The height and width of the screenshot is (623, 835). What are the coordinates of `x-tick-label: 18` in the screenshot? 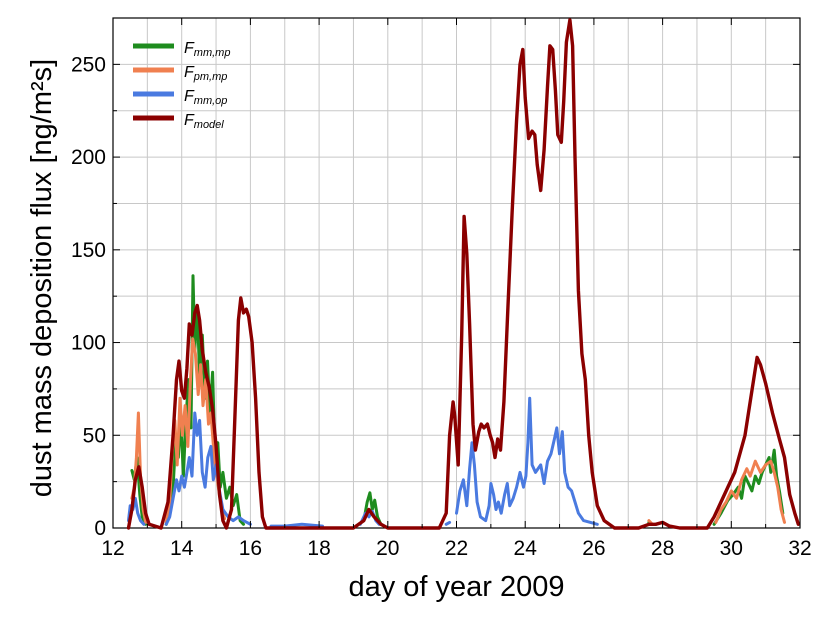 It's located at (318, 548).